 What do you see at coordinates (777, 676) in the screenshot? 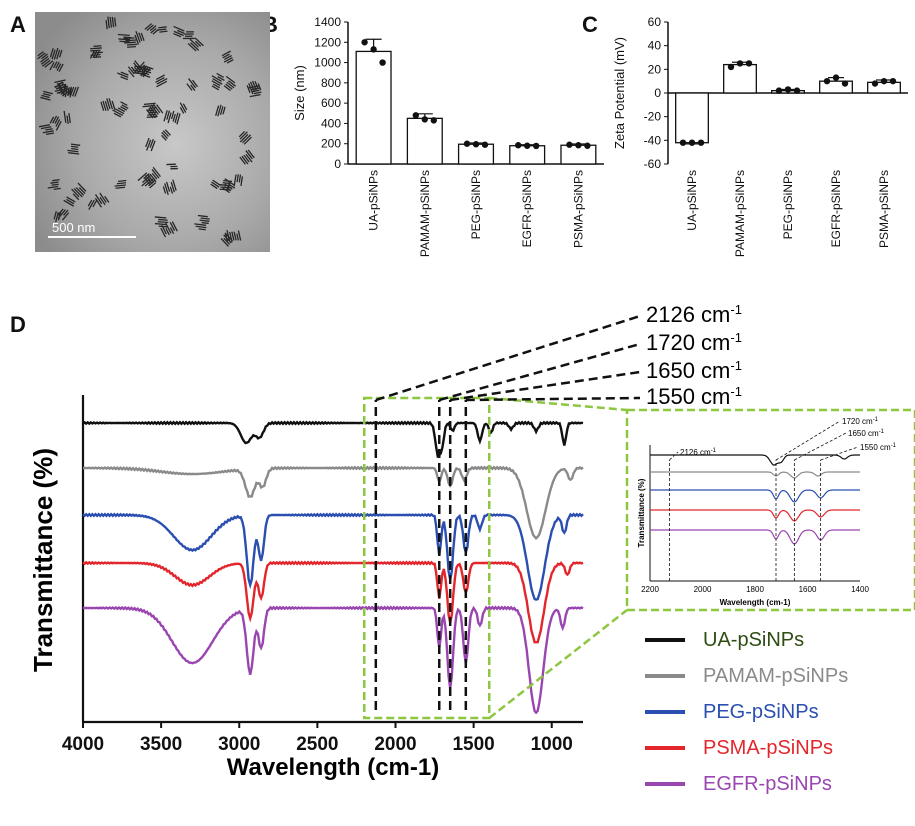
I see `legend-item: PAMAM-pSiNPs` at bounding box center [777, 676].